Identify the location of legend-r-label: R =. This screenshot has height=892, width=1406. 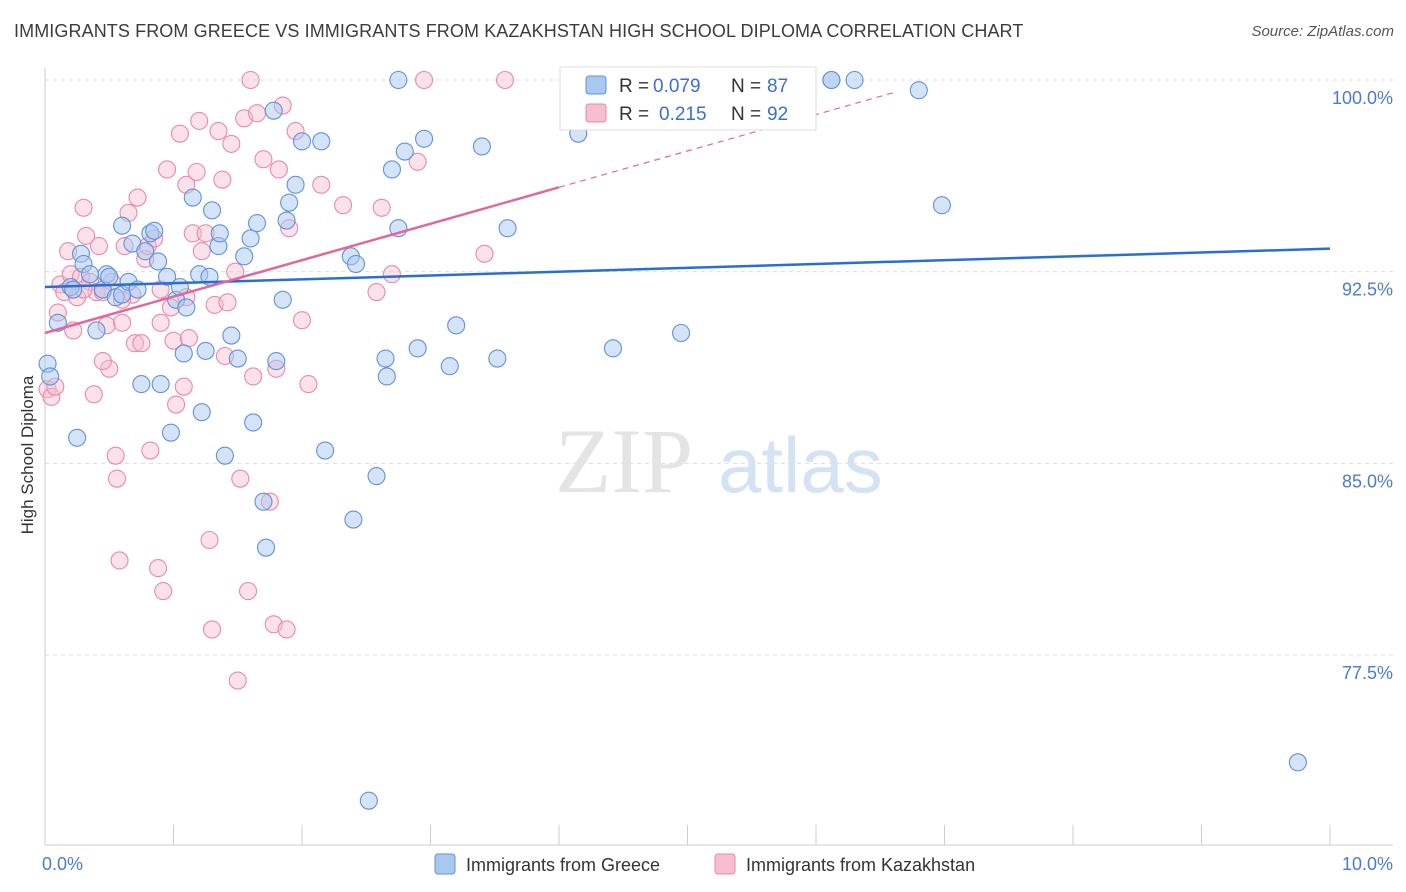
(634, 86).